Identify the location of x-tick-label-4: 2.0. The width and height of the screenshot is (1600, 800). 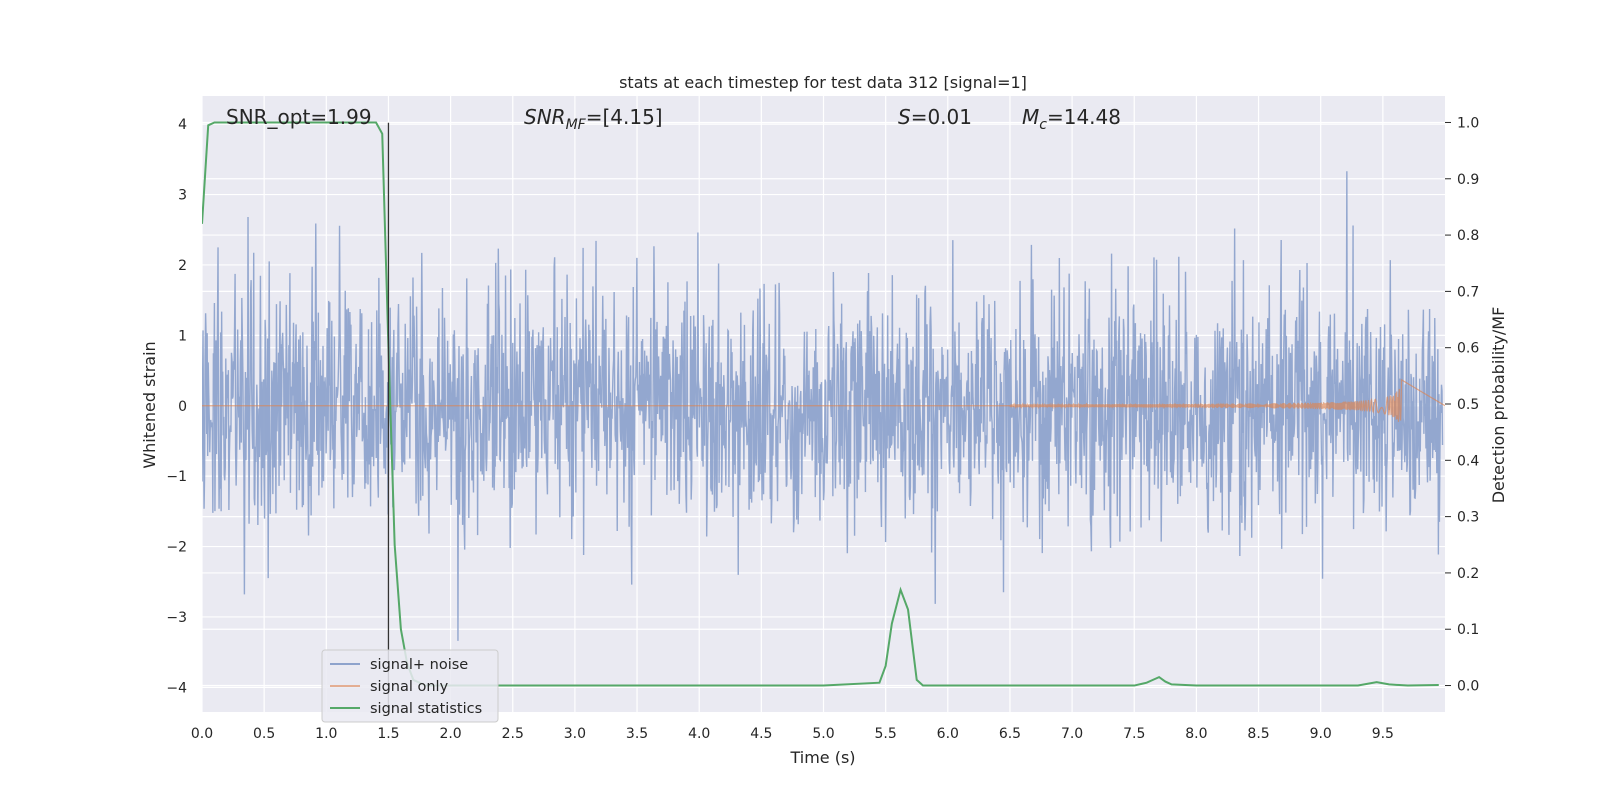
(450, 734).